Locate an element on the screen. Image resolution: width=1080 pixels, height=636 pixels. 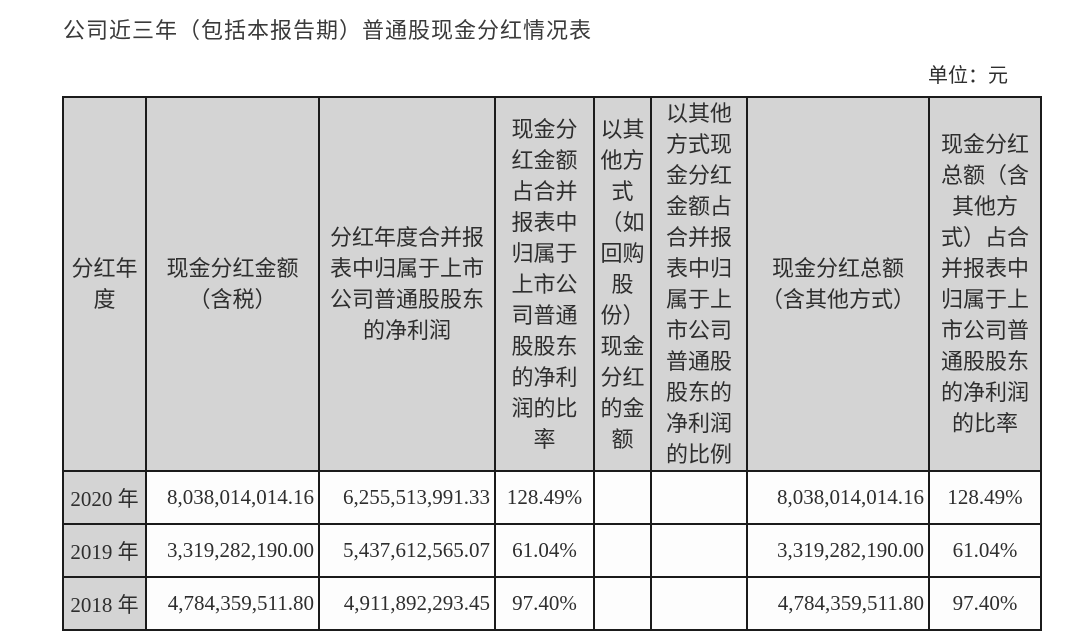
ratio-2019: 61.04% is located at coordinates (544, 550).